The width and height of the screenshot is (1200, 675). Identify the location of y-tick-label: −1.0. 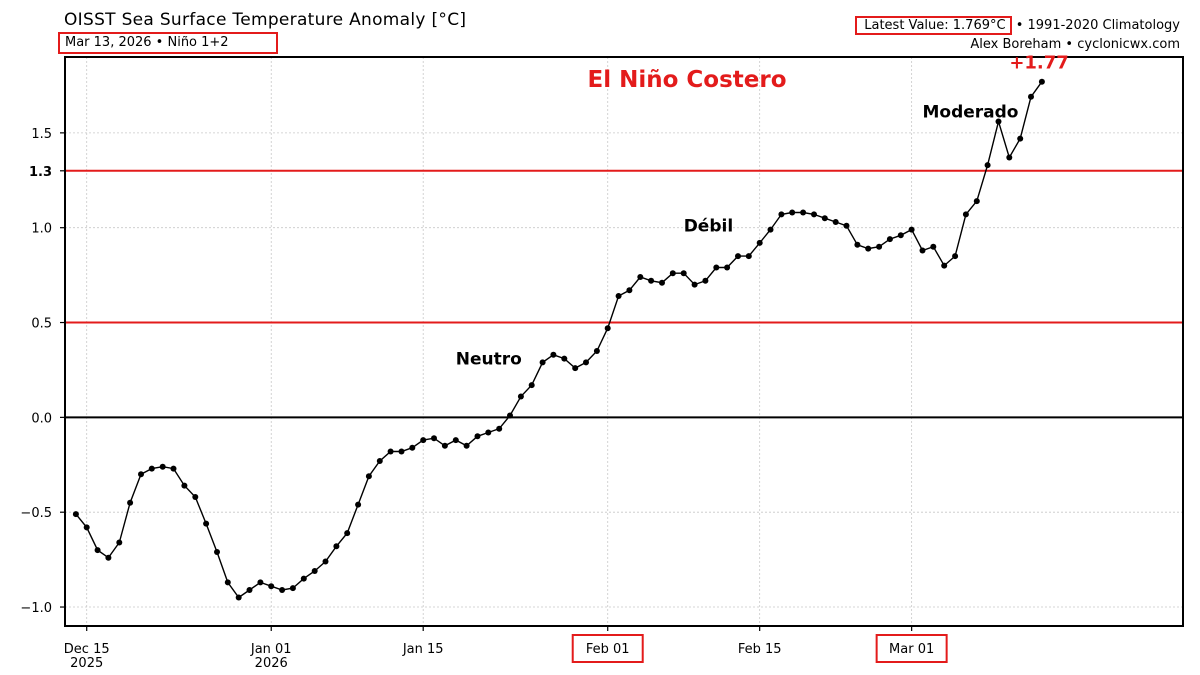
(36, 608).